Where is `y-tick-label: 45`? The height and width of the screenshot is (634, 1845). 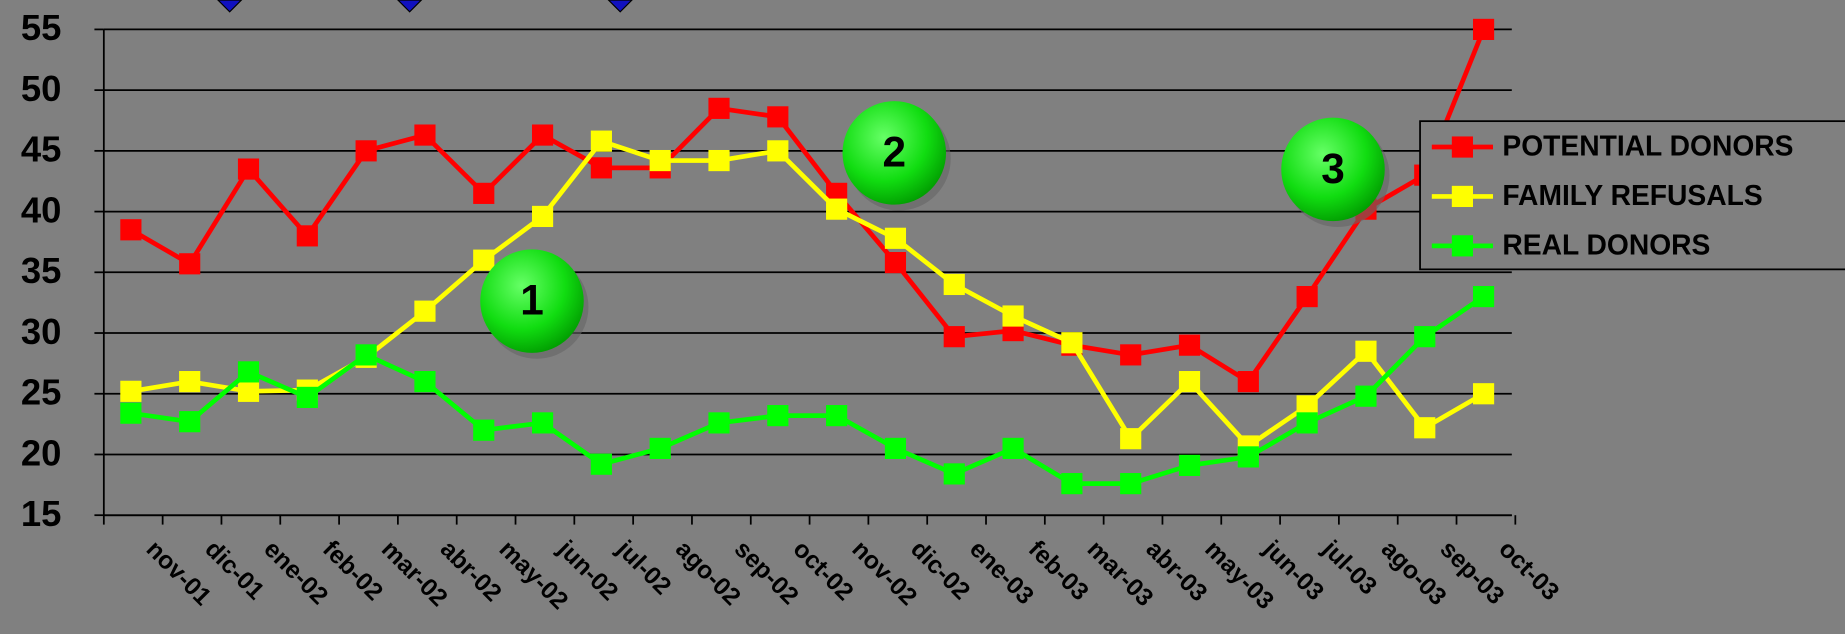 y-tick-label: 45 is located at coordinates (41, 149).